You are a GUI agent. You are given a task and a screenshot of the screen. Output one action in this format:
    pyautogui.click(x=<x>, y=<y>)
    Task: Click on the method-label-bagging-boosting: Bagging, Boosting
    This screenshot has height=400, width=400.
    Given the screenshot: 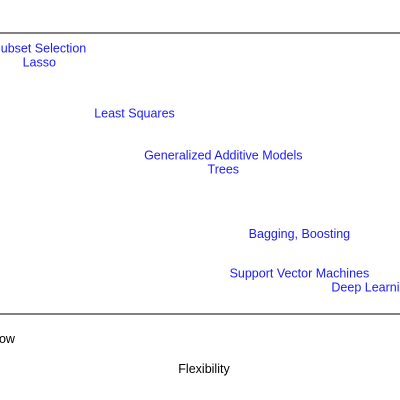 What is the action you would take?
    pyautogui.click(x=300, y=234)
    